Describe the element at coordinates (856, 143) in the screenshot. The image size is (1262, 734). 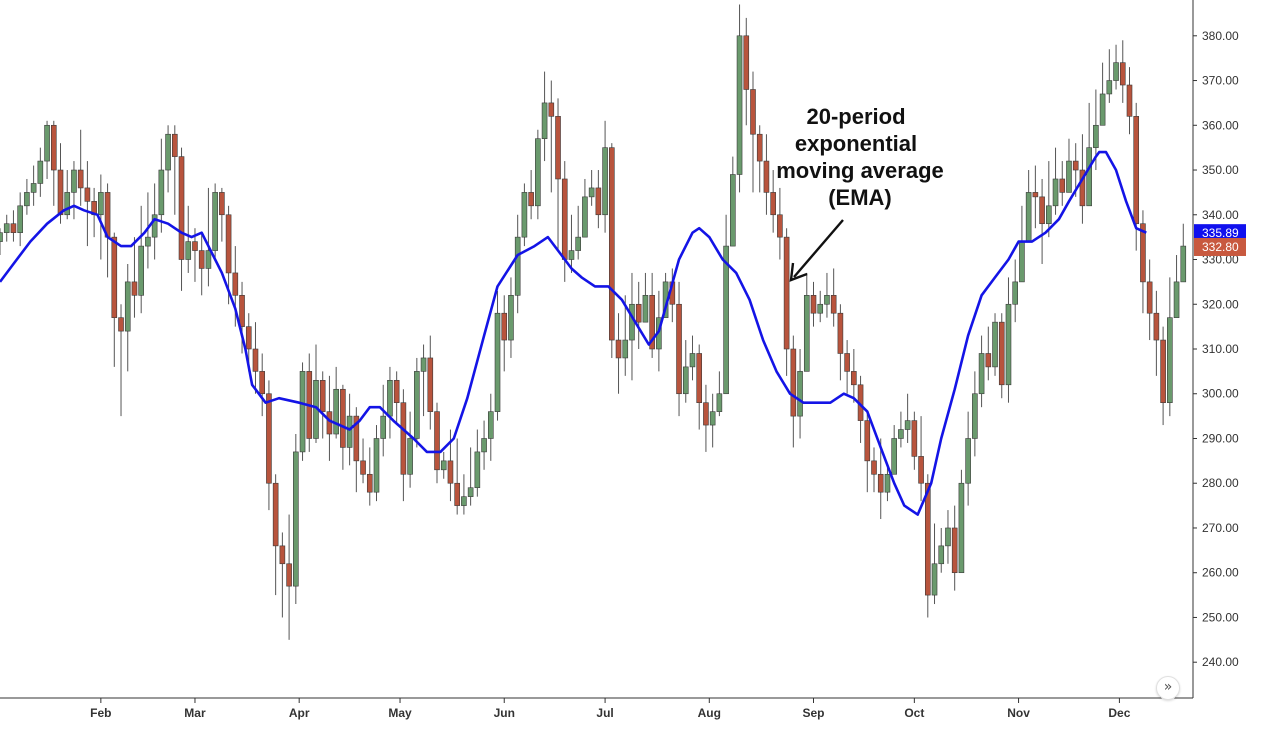
I see `annotation-line-2: exponential` at that location.